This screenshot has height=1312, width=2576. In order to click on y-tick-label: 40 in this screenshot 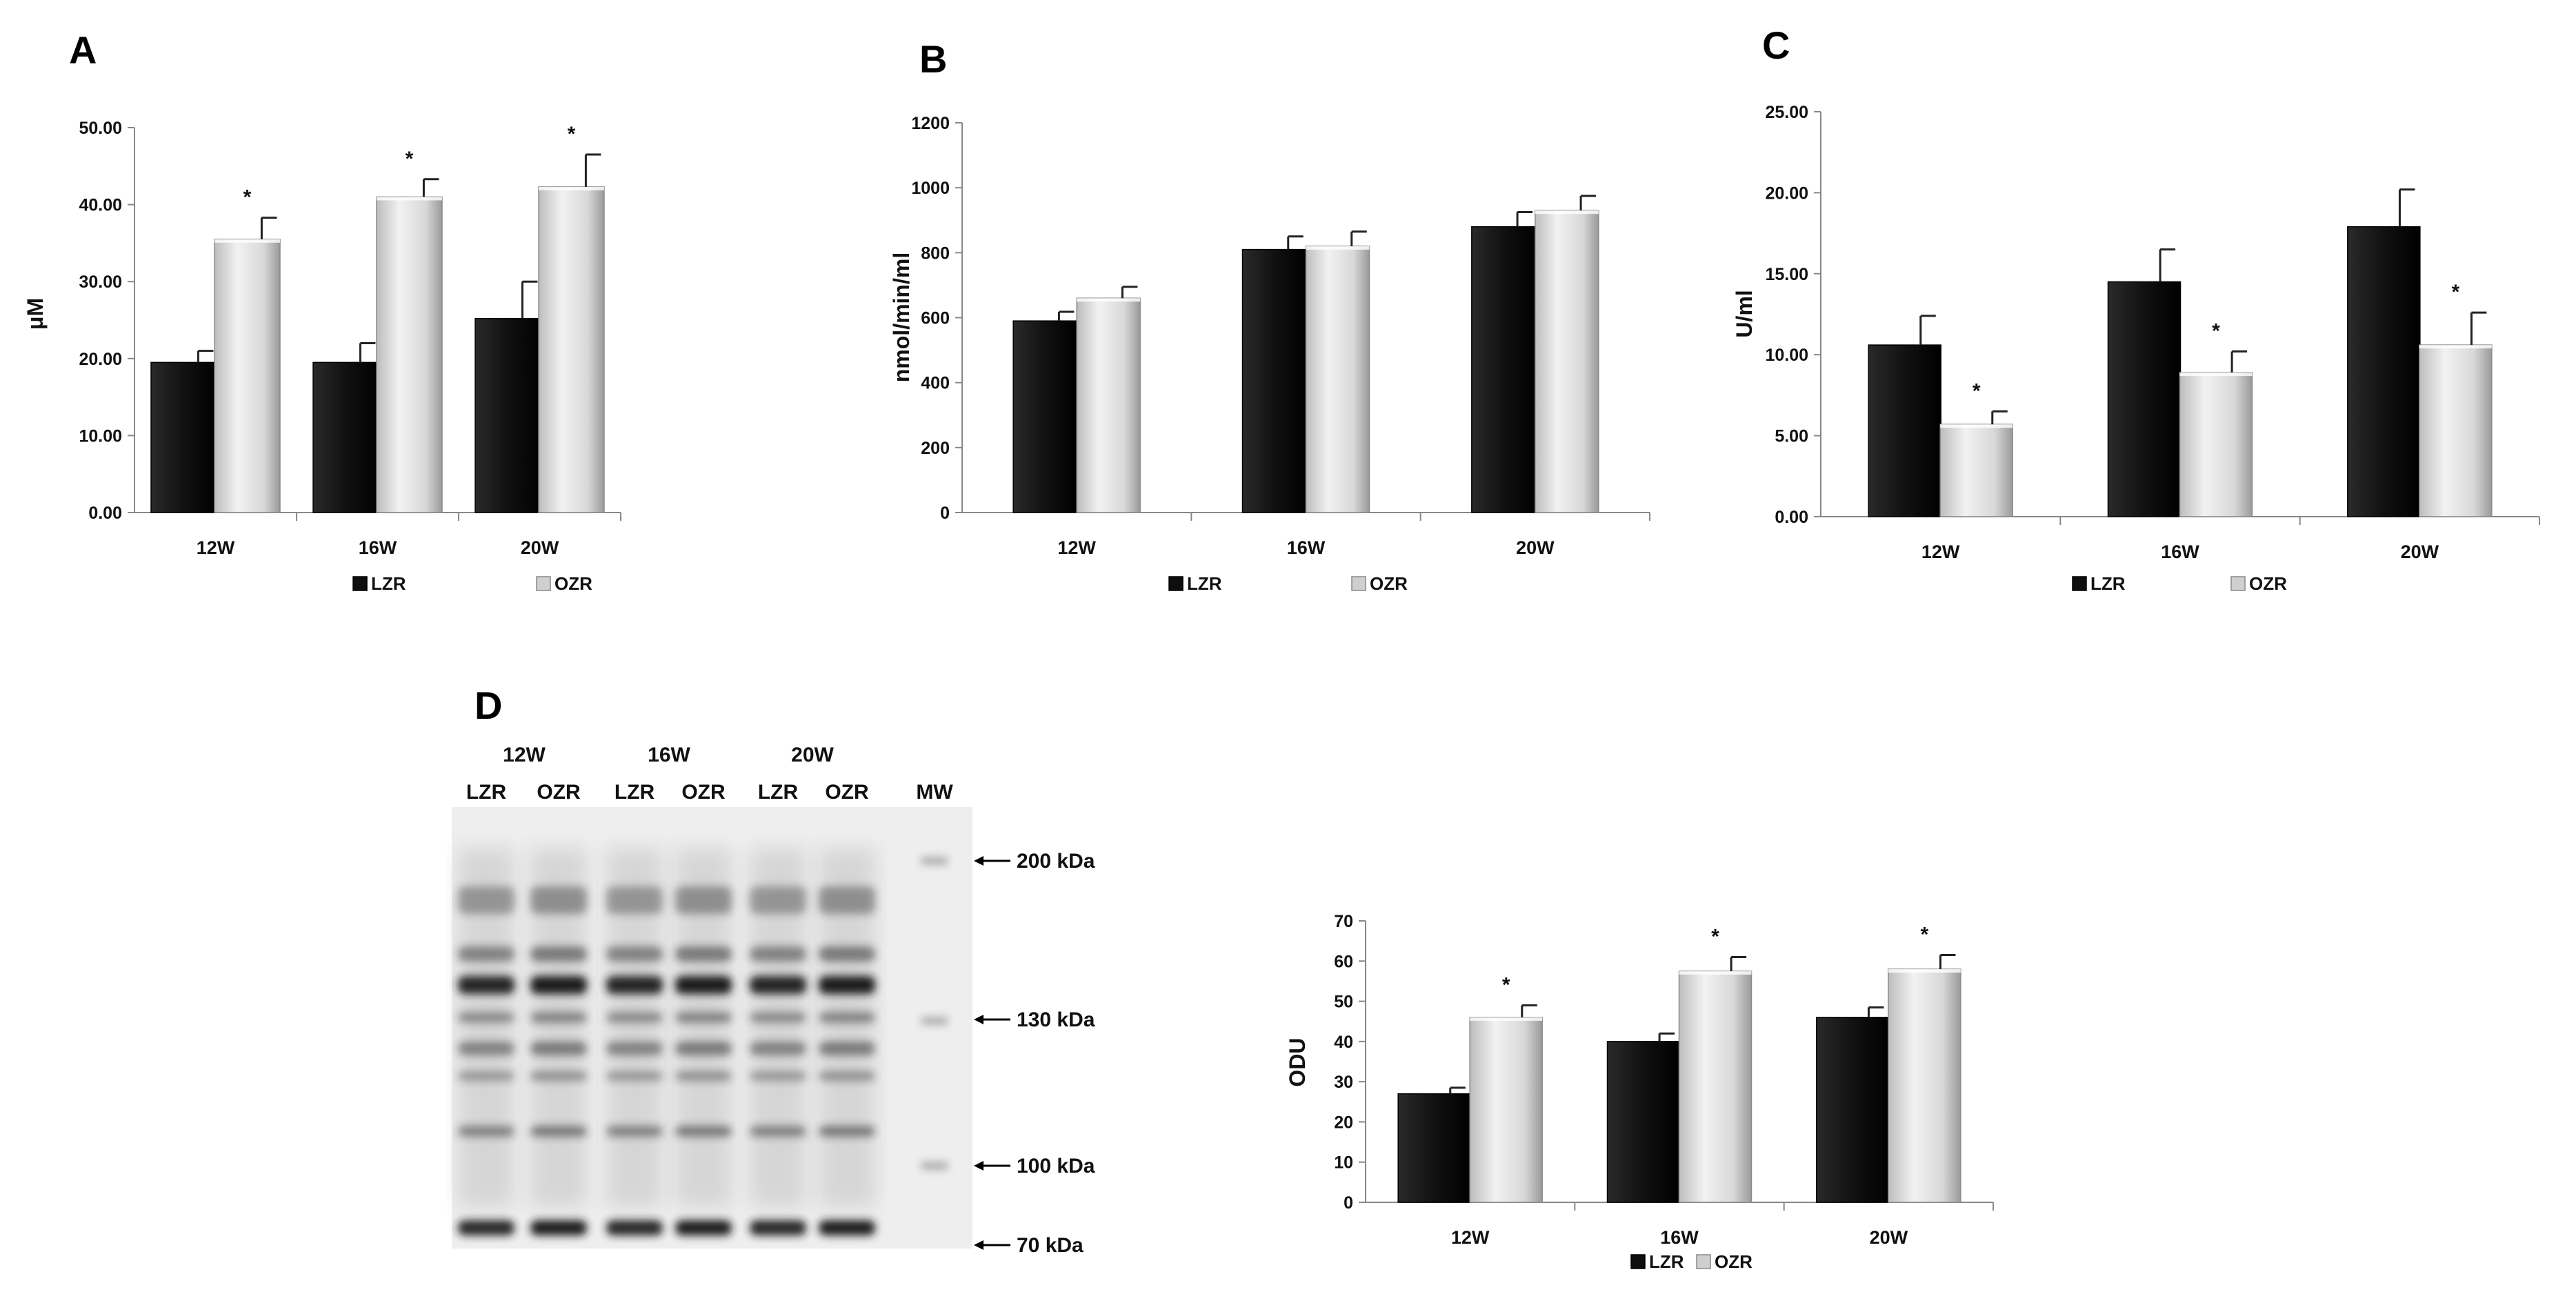, I will do `click(1343, 1042)`.